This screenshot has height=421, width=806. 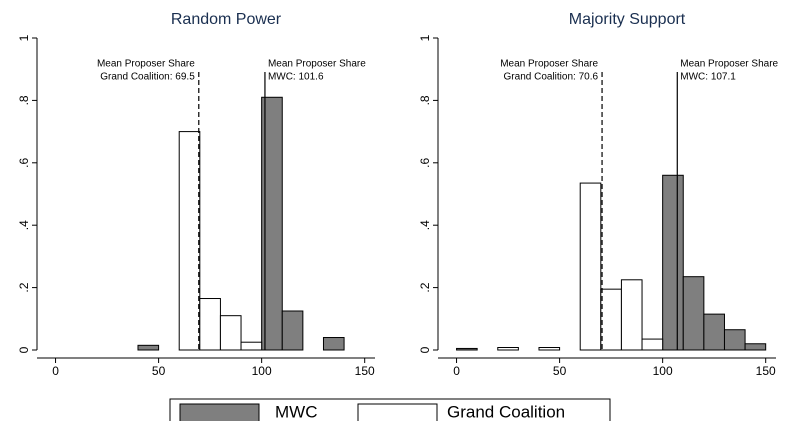 What do you see at coordinates (627, 19) in the screenshot?
I see `chart-title: Majority Support` at bounding box center [627, 19].